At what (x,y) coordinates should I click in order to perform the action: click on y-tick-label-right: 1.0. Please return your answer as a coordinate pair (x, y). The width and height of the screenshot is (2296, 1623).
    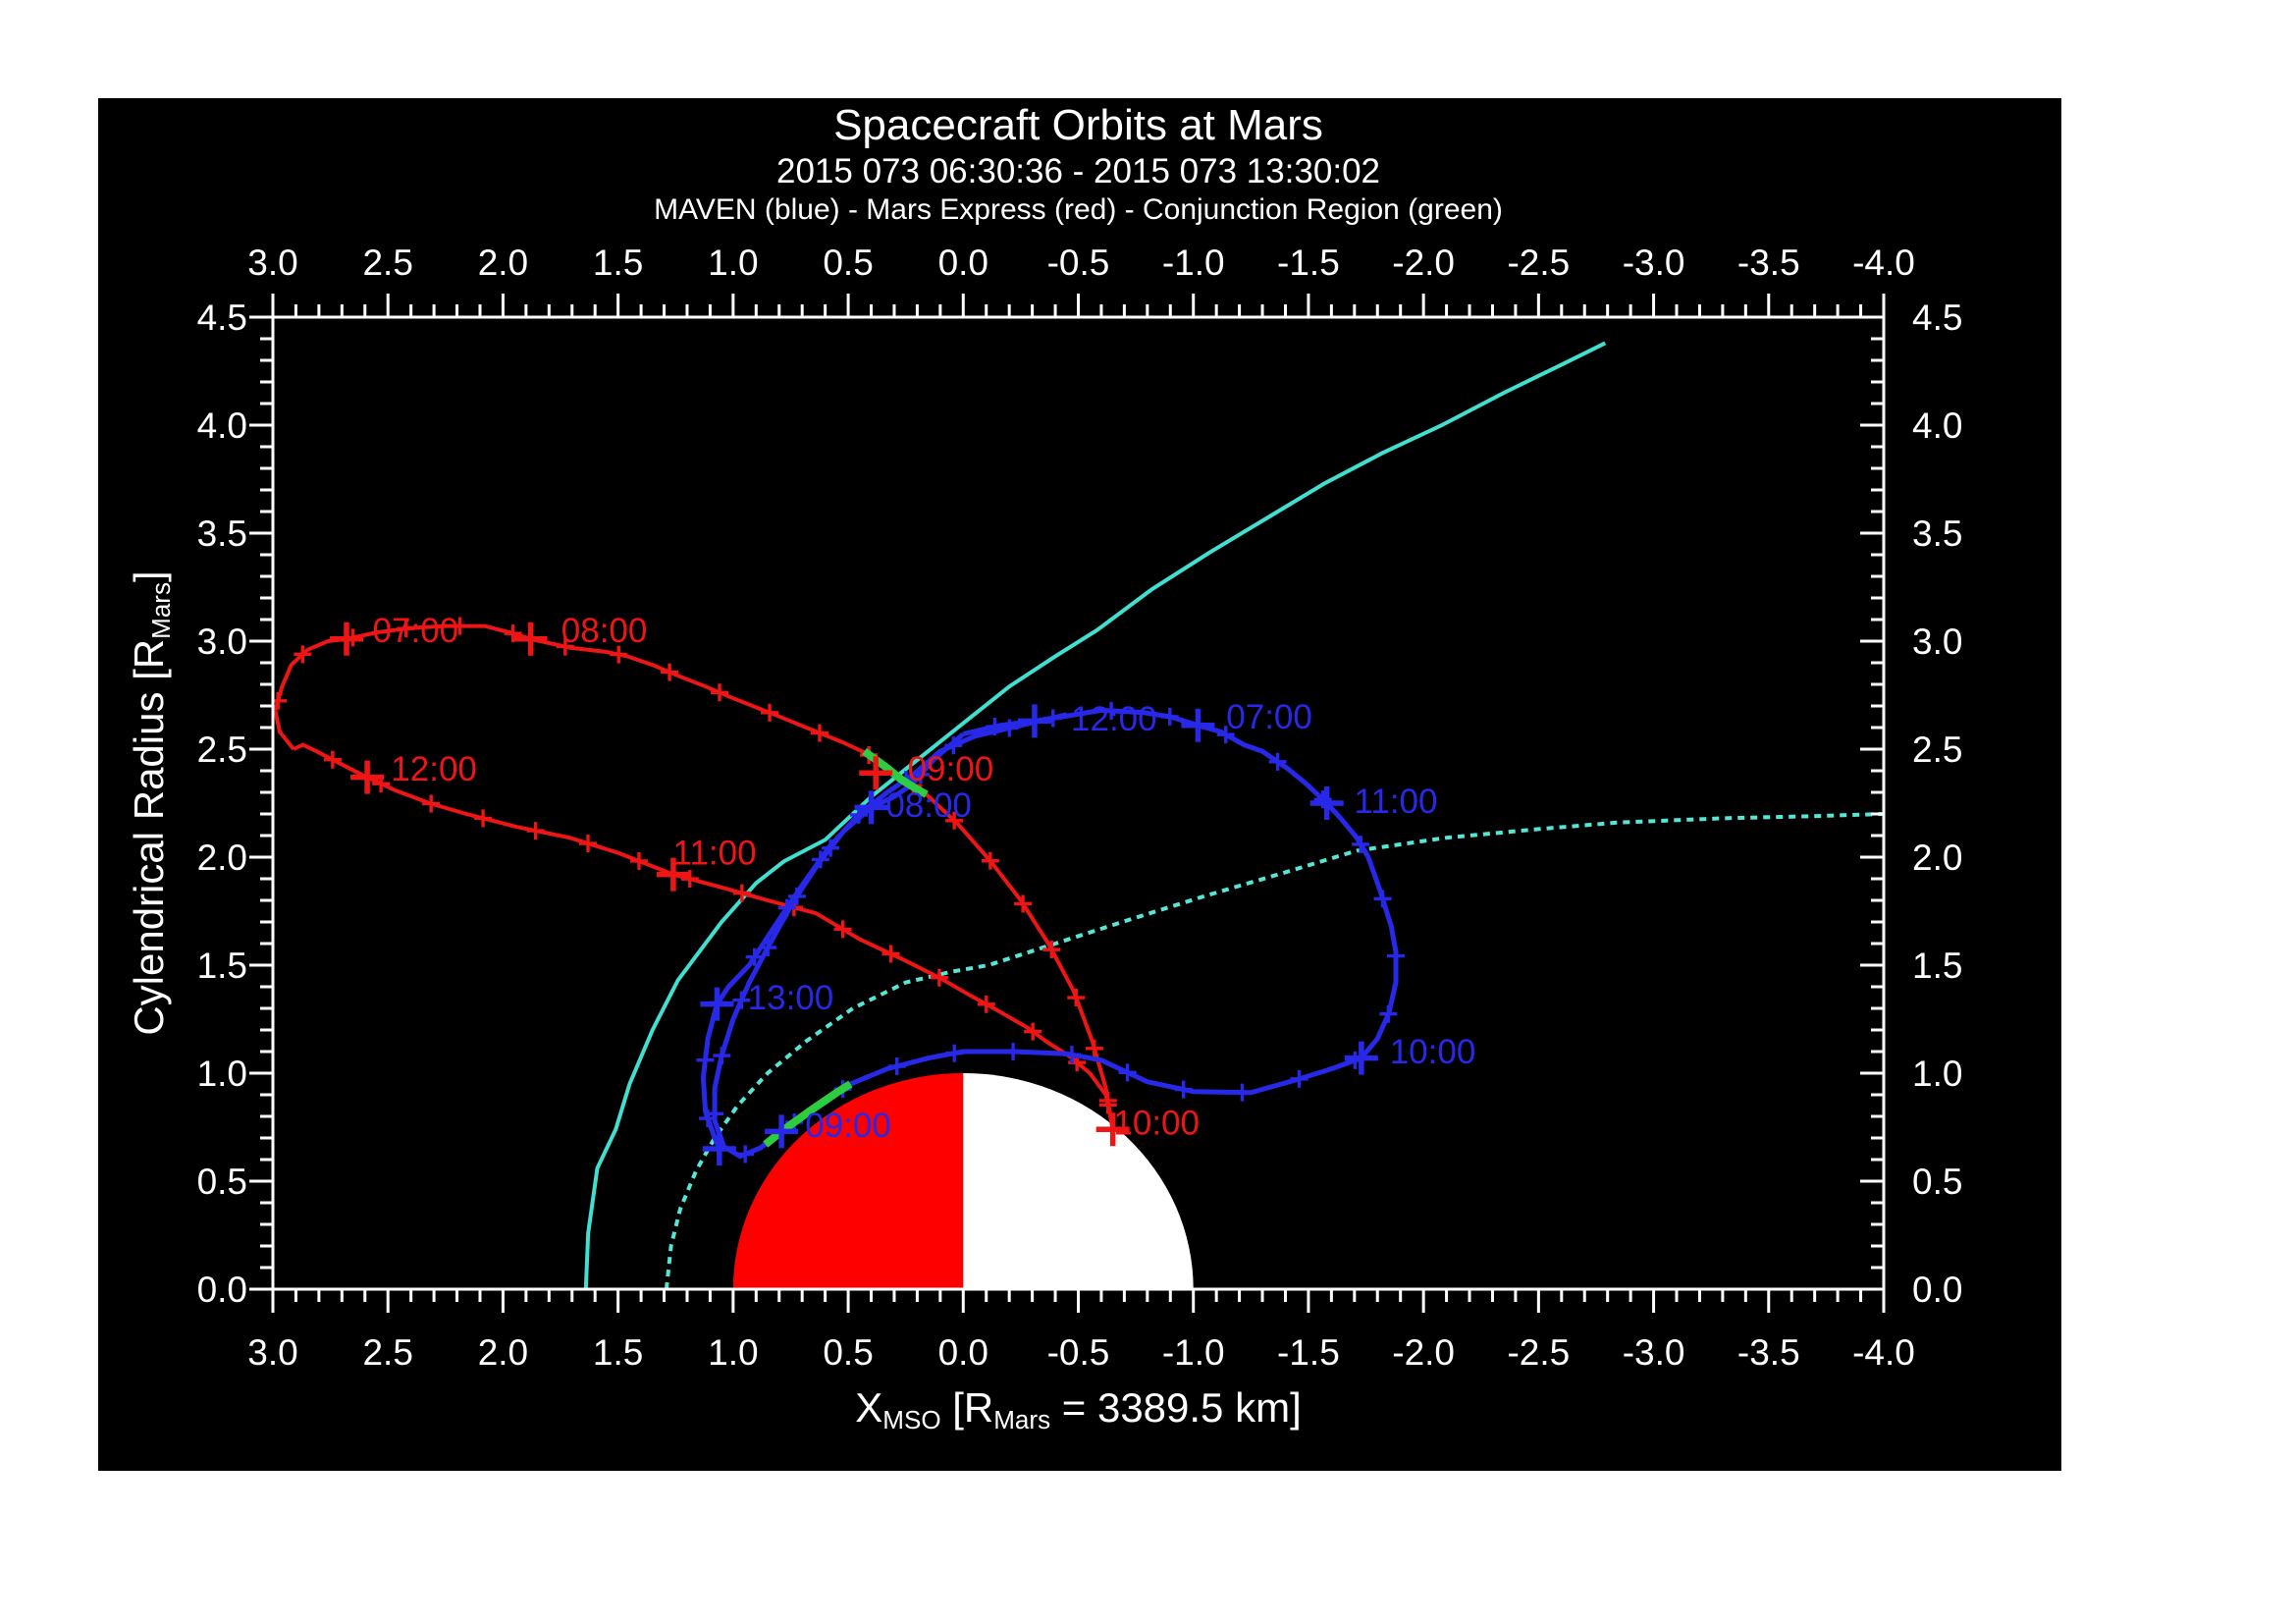
    Looking at the image, I should click on (1937, 1074).